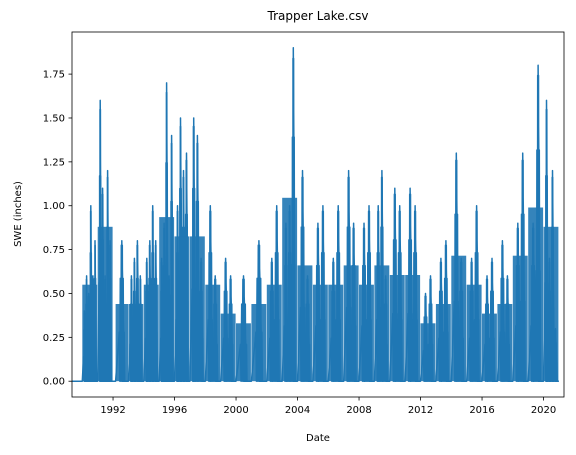 The height and width of the screenshot is (455, 576). I want to click on y-tick-label: 1.75, so click(54, 75).